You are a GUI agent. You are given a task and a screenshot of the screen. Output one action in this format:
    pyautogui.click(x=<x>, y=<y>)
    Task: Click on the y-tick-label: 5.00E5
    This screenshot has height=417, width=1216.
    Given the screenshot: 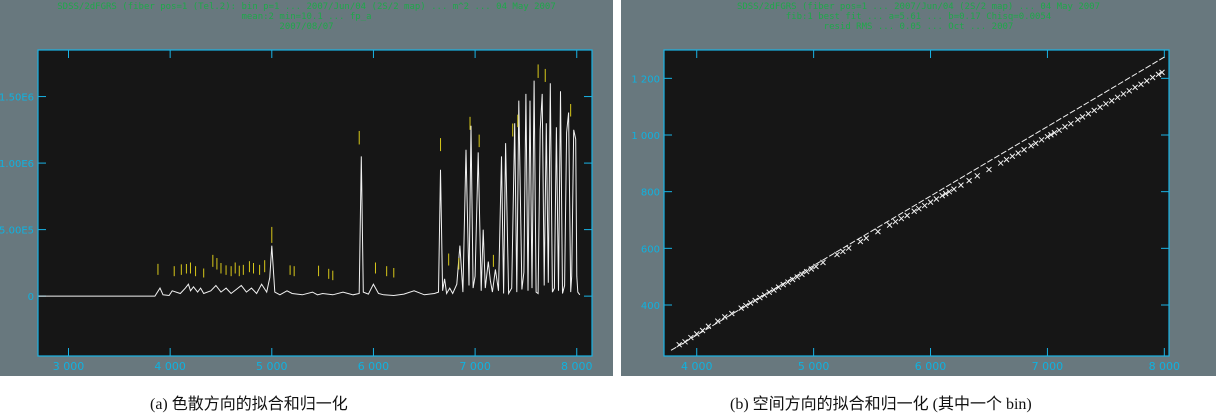 What is the action you would take?
    pyautogui.click(x=17, y=231)
    